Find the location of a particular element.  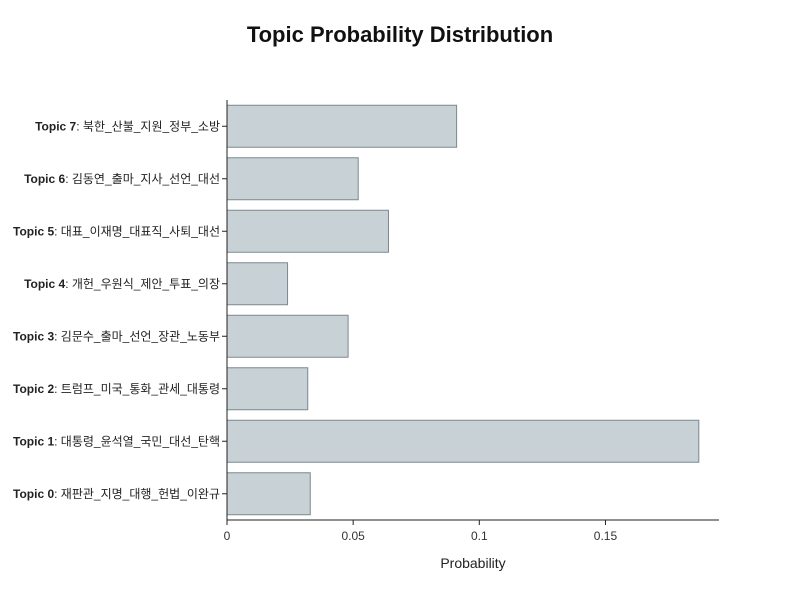

category-label-topic-2: Topic 2: 트럼프_미국_통화_관세_대통령 is located at coordinates (116, 389).